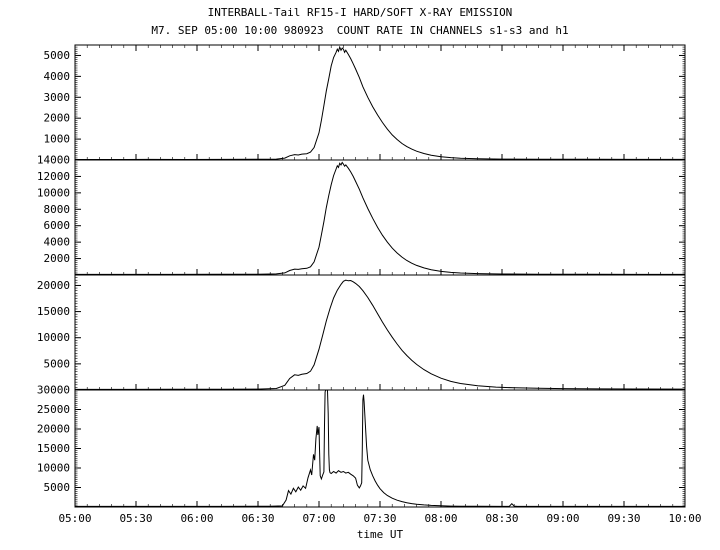  What do you see at coordinates (57, 225) in the screenshot?
I see `y-tick-label: 6000` at bounding box center [57, 225].